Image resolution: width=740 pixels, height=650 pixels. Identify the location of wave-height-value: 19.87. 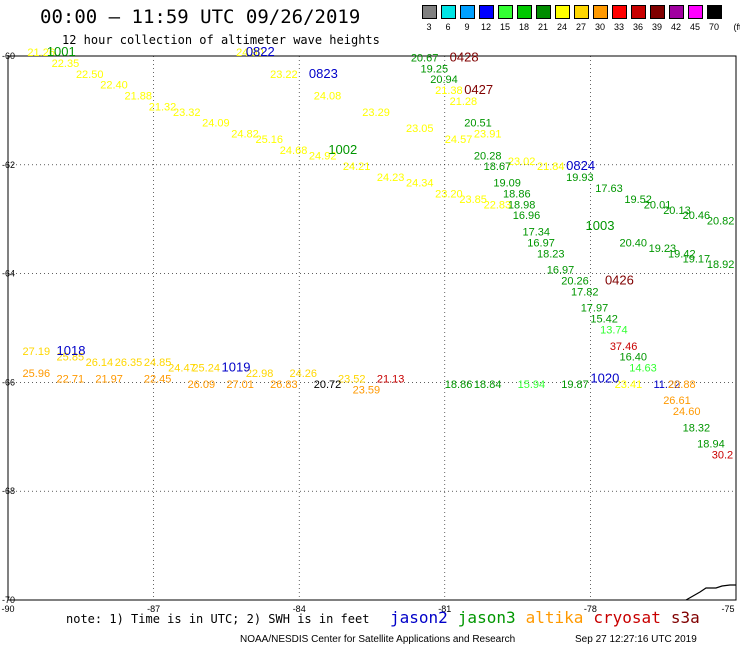
(575, 385).